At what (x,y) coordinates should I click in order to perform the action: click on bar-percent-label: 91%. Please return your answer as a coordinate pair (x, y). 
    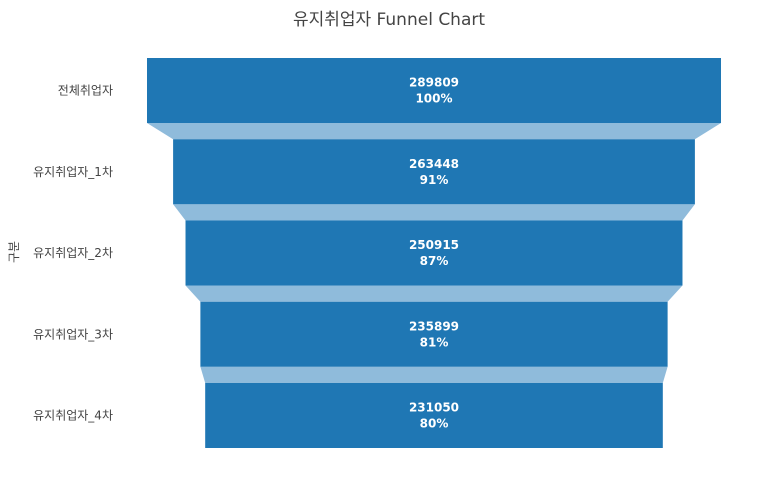
    Looking at the image, I should click on (434, 180).